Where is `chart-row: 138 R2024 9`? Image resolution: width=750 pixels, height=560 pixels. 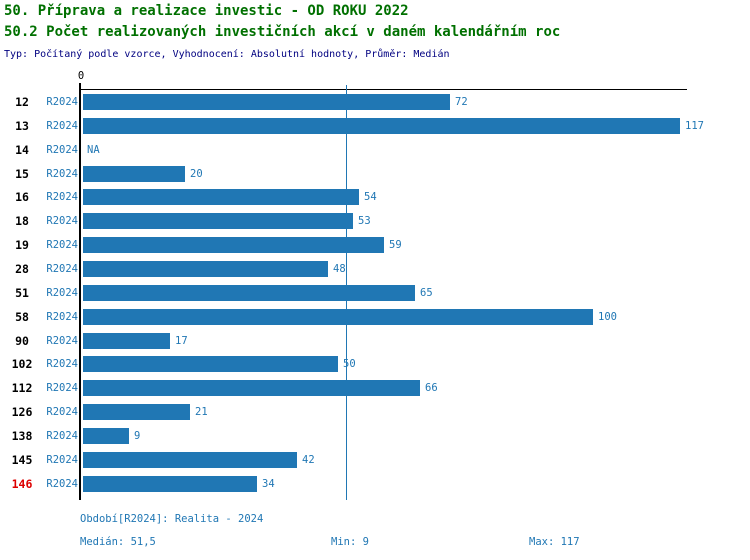 chart-row: 138 R2024 9 is located at coordinates (375, 435).